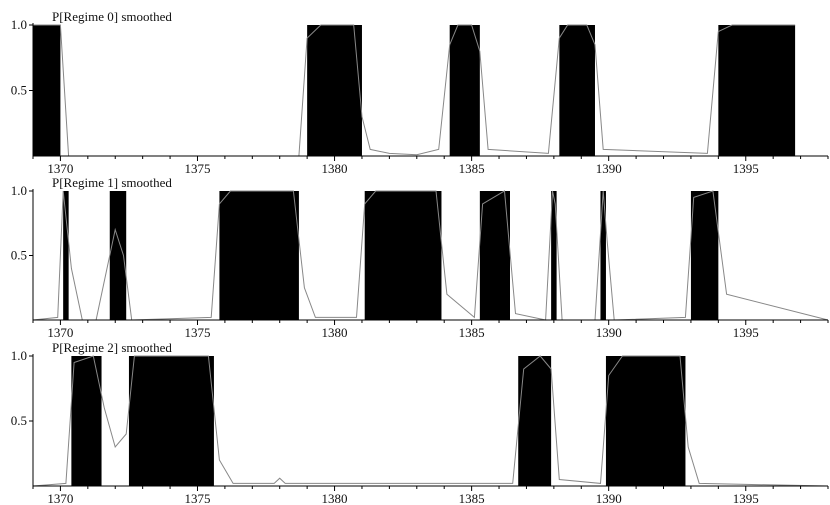 The image size is (830, 505). What do you see at coordinates (112, 182) in the screenshot?
I see `panel-title-regime-1: P[Regime 1] smoothed` at bounding box center [112, 182].